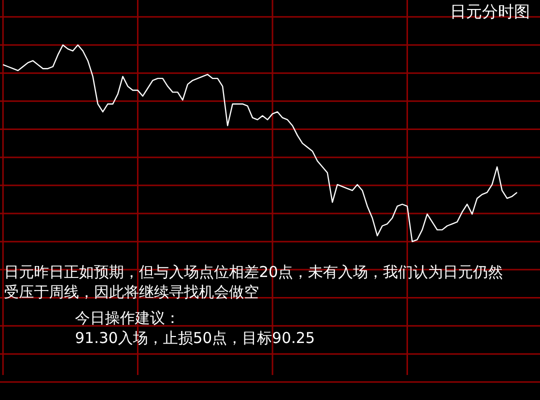 This screenshot has width=540, height=400. Describe the element at coordinates (490, 12) in the screenshot. I see `chart-title: 日元分时图` at that location.